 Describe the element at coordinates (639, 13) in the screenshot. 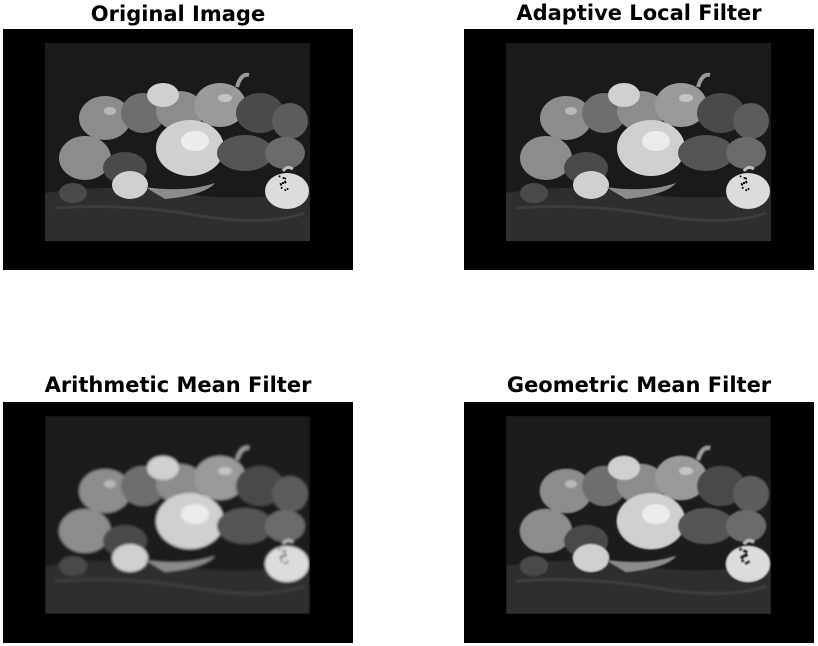

I see `panel-title-adaptive: Adaptive Local Filter` at that location.